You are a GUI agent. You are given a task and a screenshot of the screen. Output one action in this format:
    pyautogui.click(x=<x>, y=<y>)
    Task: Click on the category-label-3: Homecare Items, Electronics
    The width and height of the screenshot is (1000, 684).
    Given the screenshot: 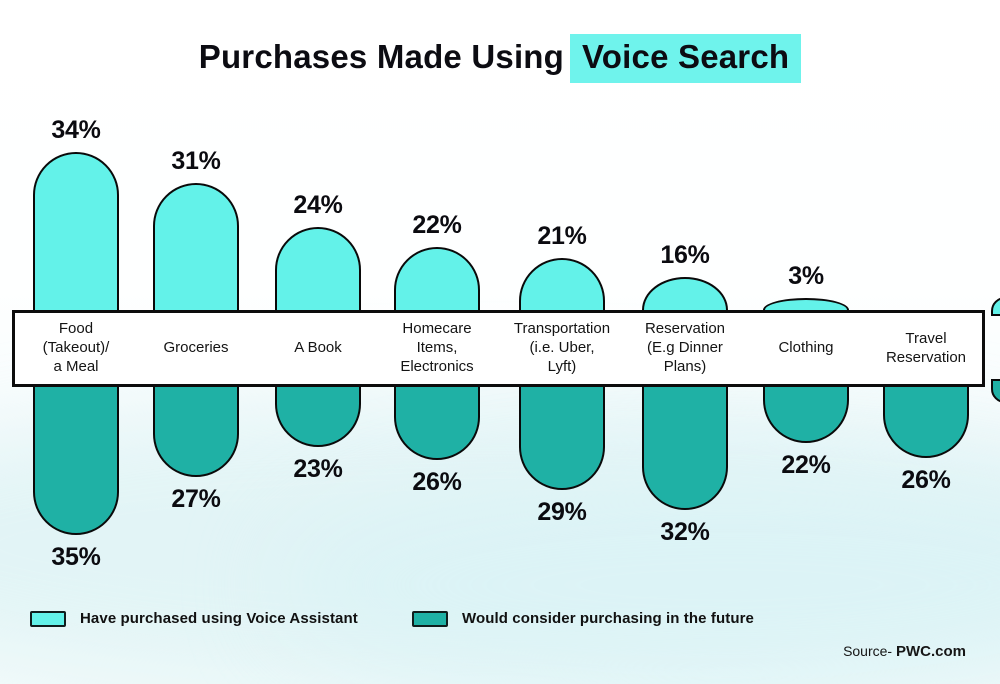 What is the action you would take?
    pyautogui.click(x=437, y=347)
    